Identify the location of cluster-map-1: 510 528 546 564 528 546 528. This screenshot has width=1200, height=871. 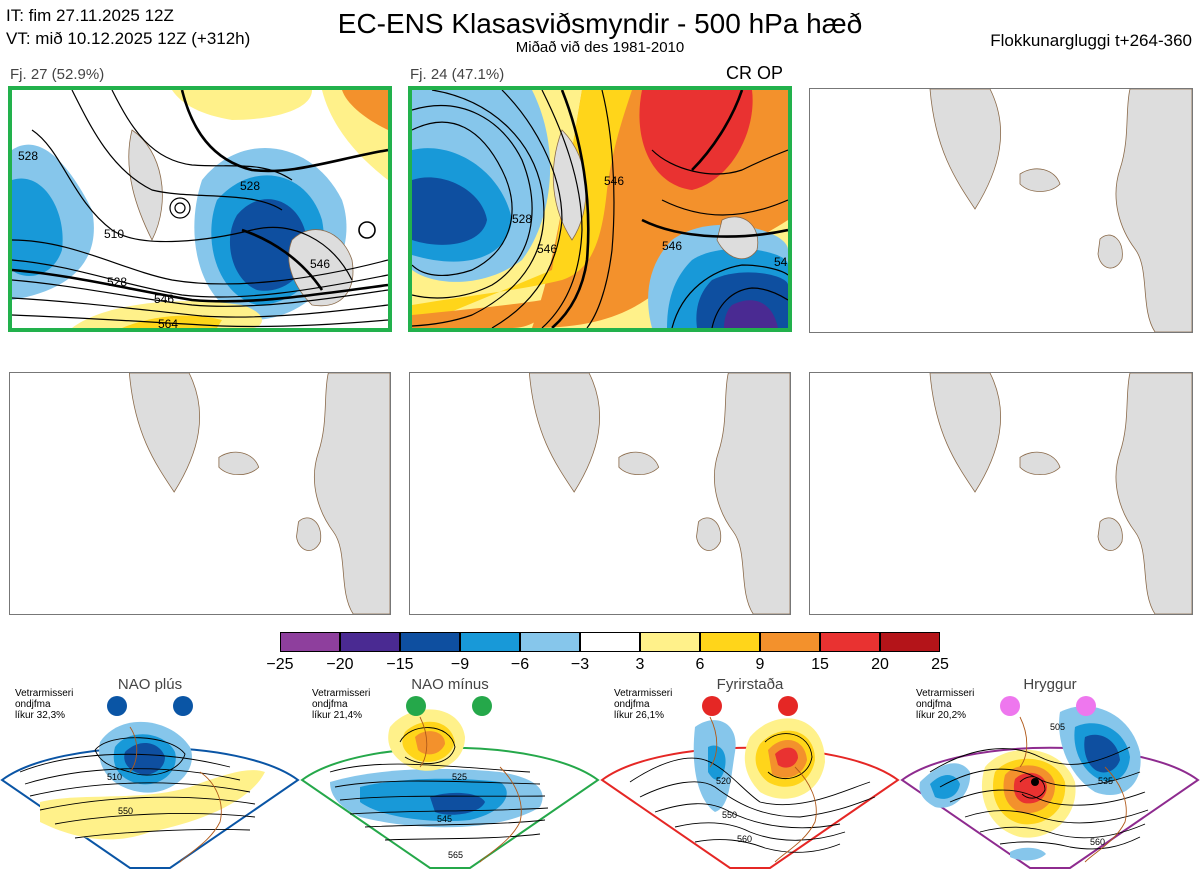
(200, 209).